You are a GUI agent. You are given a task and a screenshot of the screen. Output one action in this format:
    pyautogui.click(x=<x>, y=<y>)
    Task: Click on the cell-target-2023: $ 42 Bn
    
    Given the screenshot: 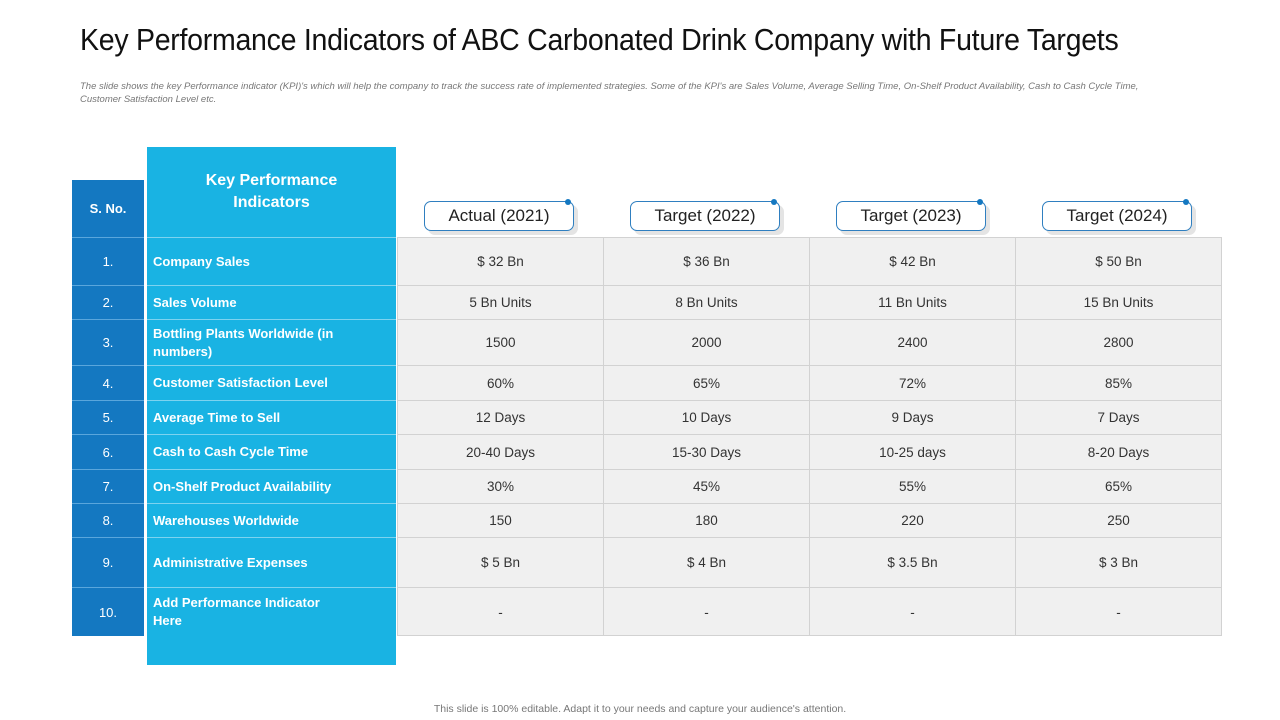 What is the action you would take?
    pyautogui.click(x=912, y=261)
    